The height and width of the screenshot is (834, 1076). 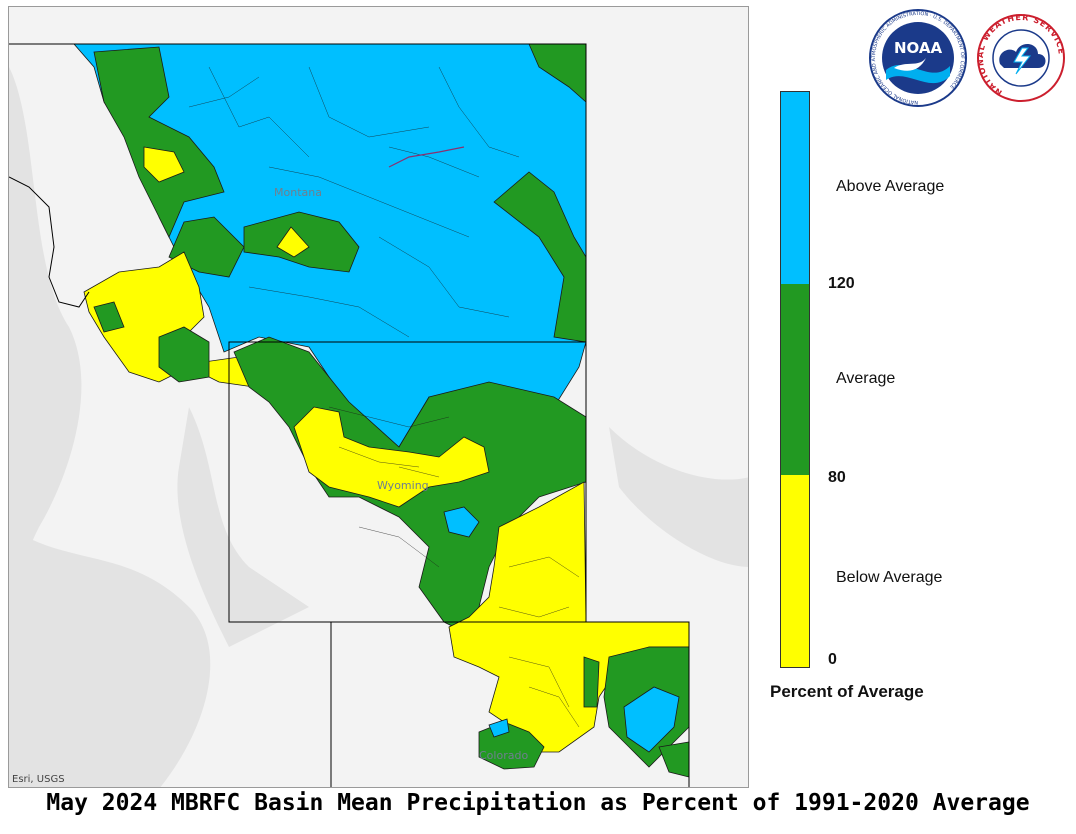 What do you see at coordinates (391, 457) in the screenshot?
I see `basin-region-wyoming-below` at bounding box center [391, 457].